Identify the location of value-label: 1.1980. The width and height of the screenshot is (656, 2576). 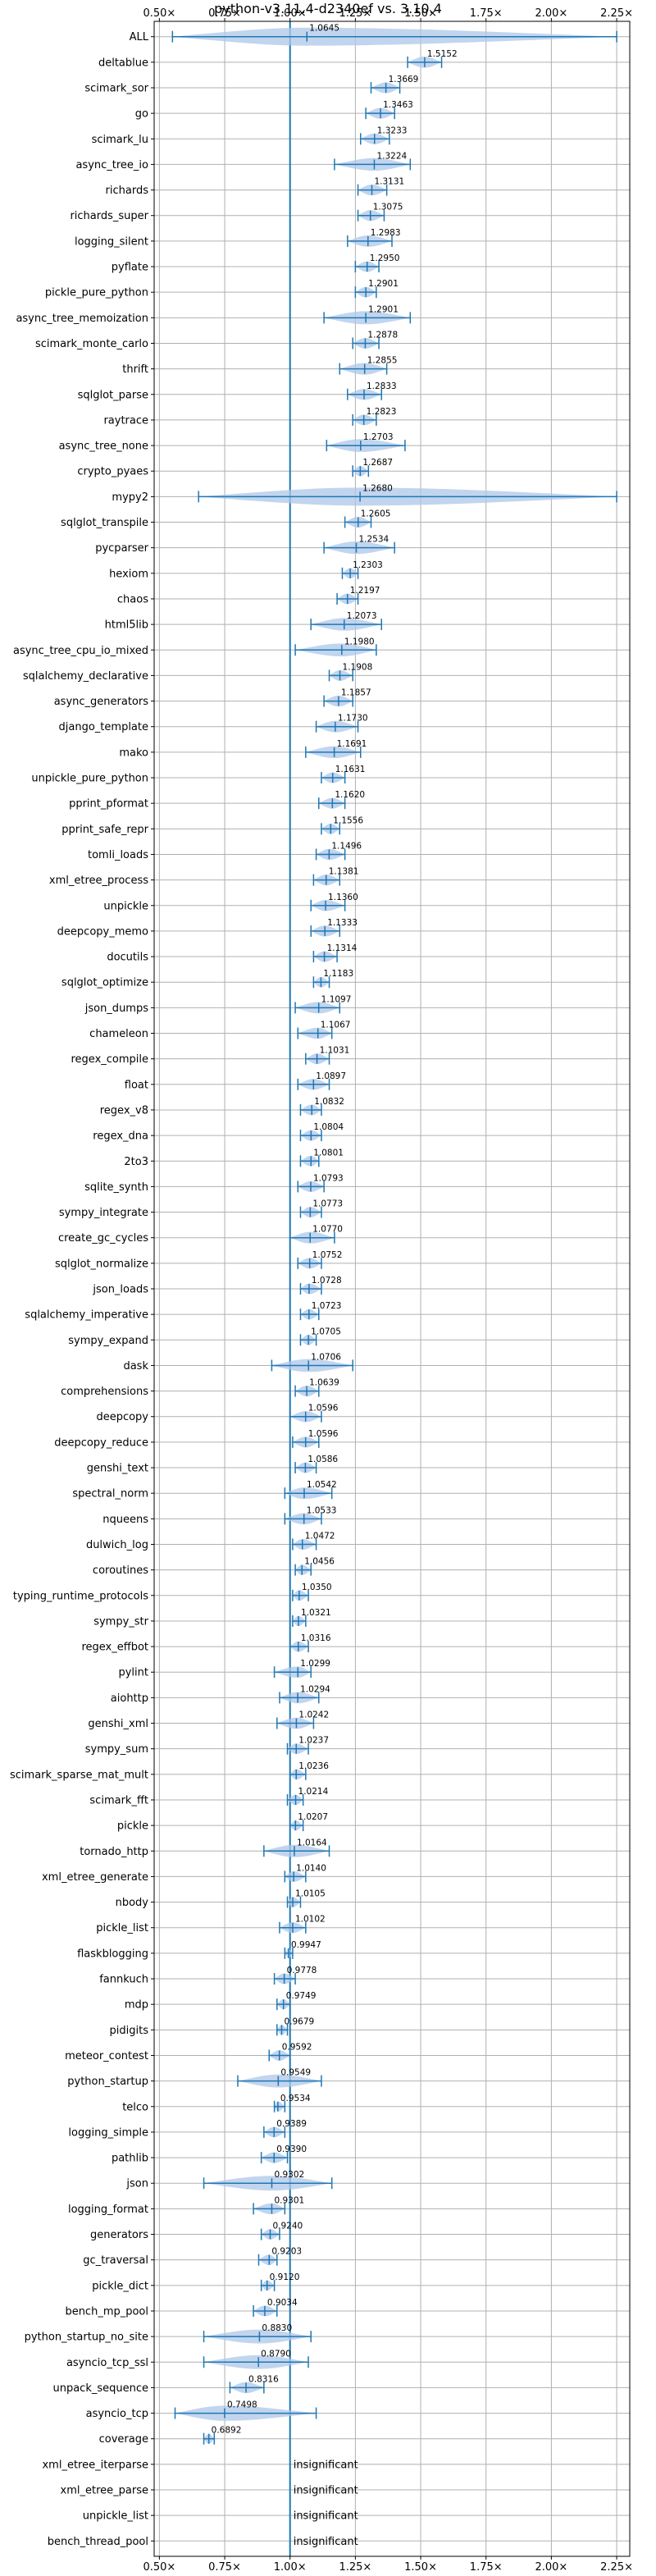
(359, 642).